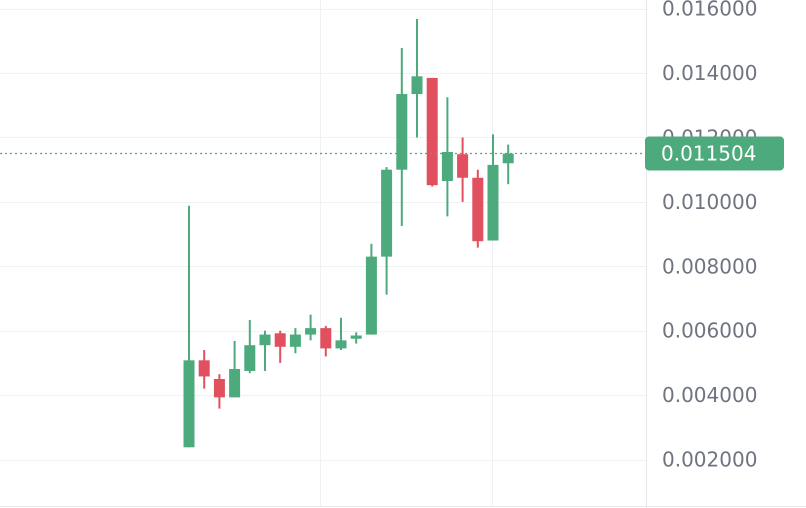 The height and width of the screenshot is (508, 806). I want to click on current-price-tag: 0.011504, so click(714, 153).